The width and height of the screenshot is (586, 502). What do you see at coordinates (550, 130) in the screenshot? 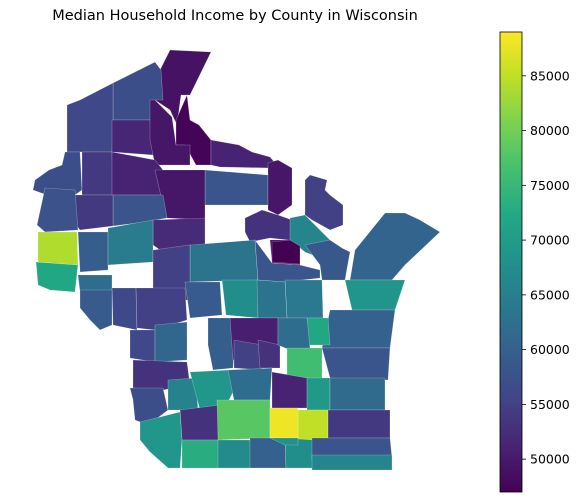
I see `colorbar-tick-label: 80000` at bounding box center [550, 130].